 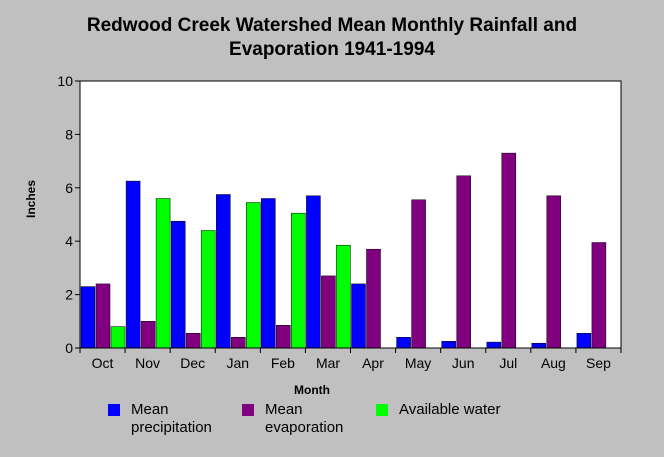 What do you see at coordinates (88, 317) in the screenshot?
I see `bar-mean-precipitation-oct` at bounding box center [88, 317].